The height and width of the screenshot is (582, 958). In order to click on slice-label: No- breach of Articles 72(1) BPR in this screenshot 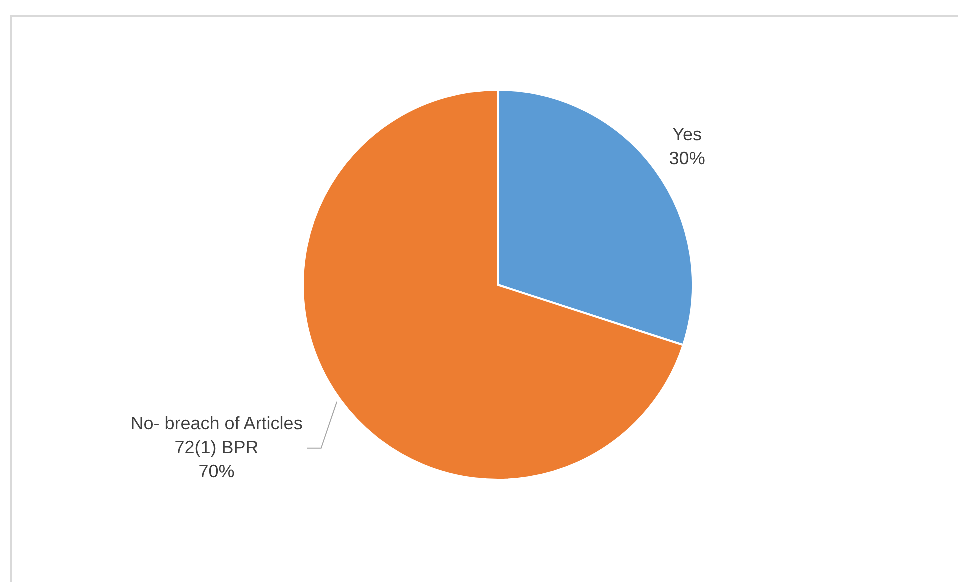, I will do `click(216, 435)`.